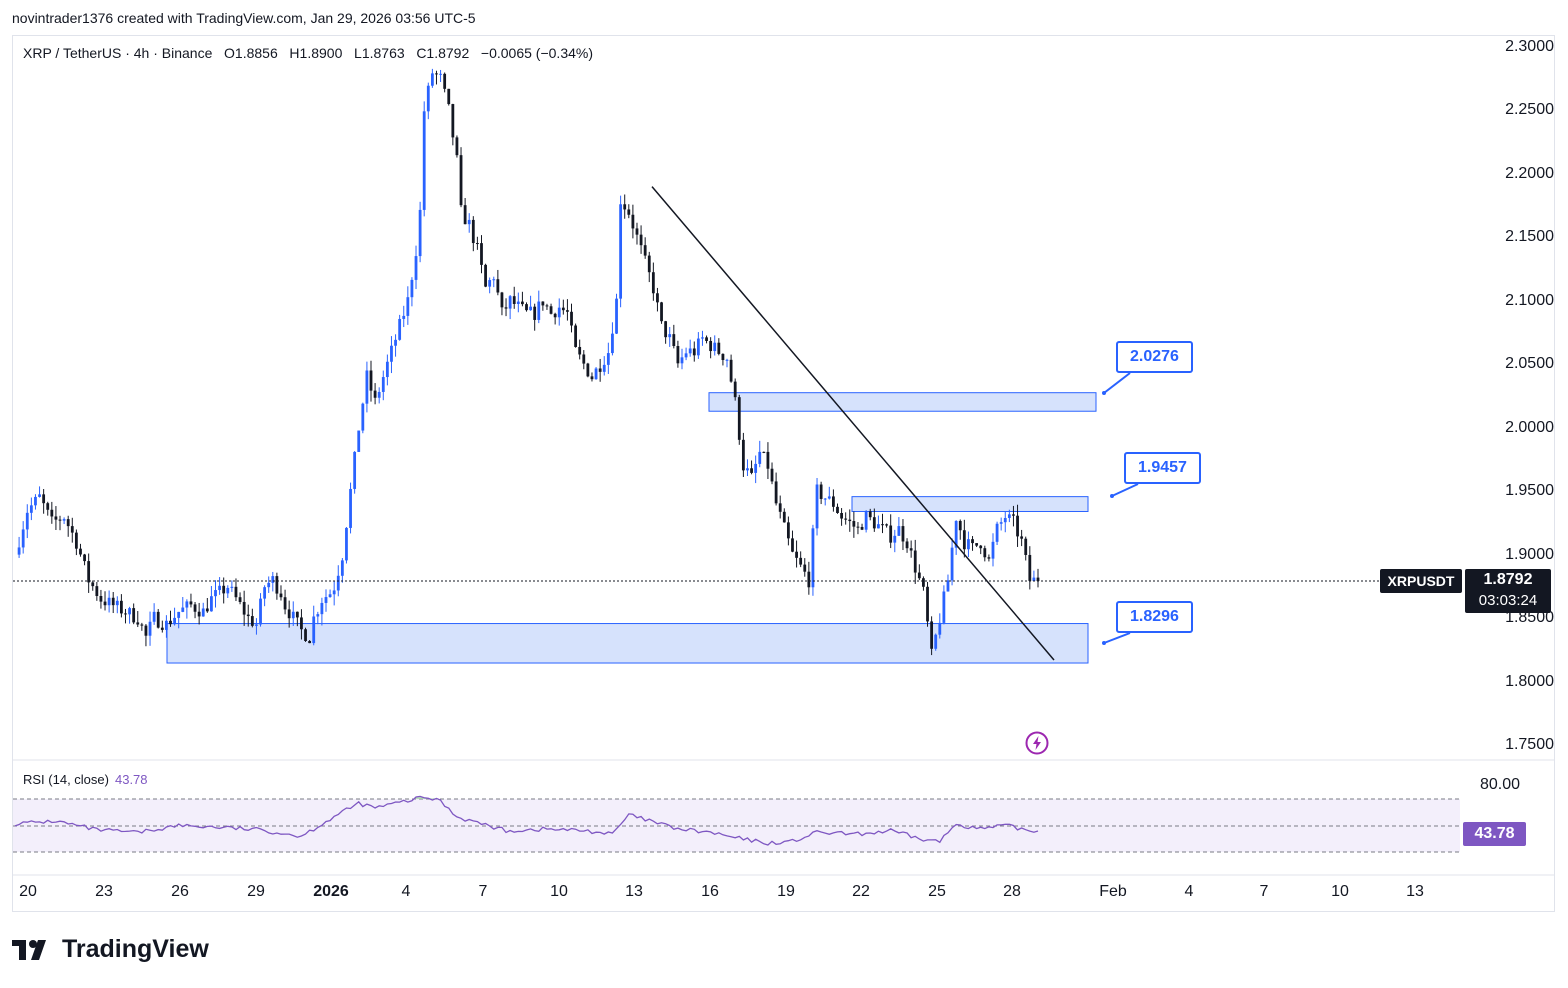  What do you see at coordinates (28, 891) in the screenshot?
I see `time-tick-label: 20` at bounding box center [28, 891].